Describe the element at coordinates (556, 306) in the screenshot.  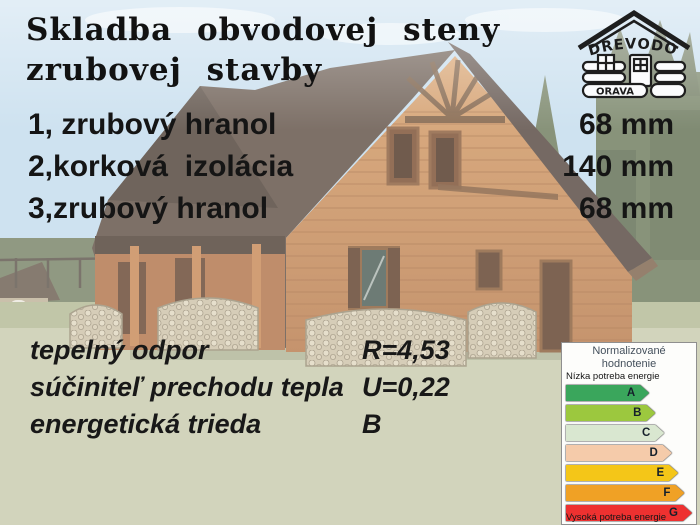
I see `door` at that location.